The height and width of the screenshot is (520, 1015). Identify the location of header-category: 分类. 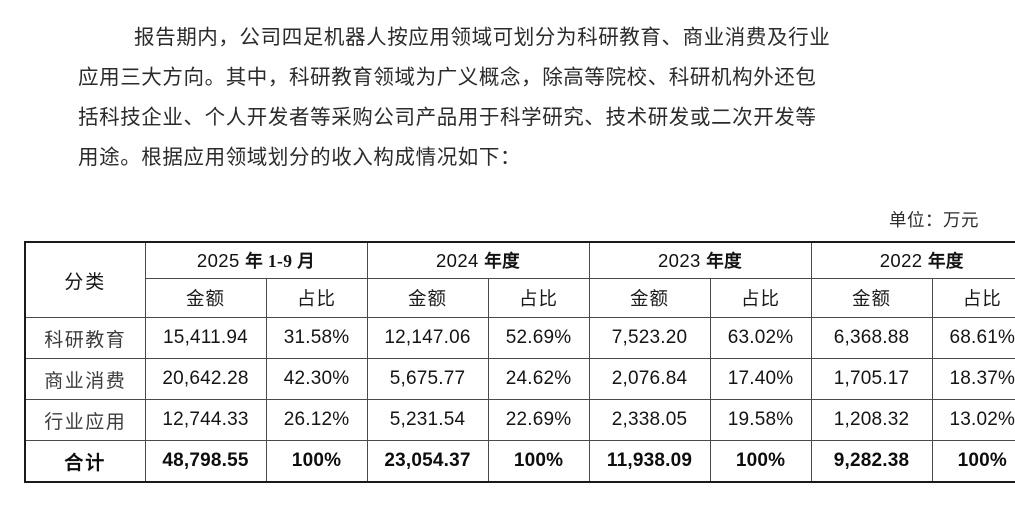
(85, 279).